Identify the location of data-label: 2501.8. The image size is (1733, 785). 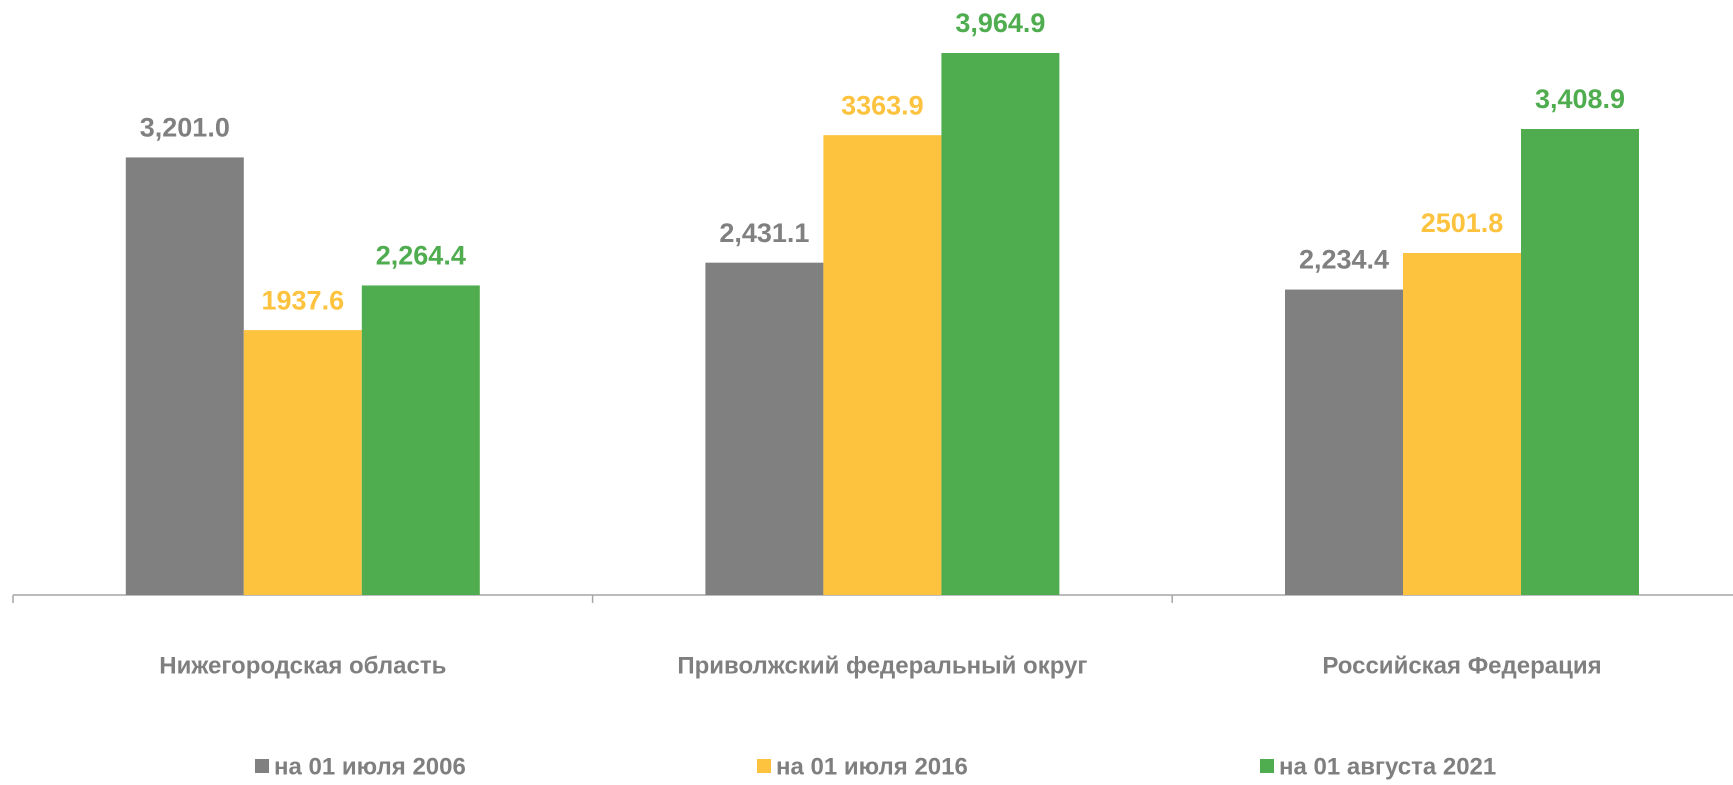
(1462, 223).